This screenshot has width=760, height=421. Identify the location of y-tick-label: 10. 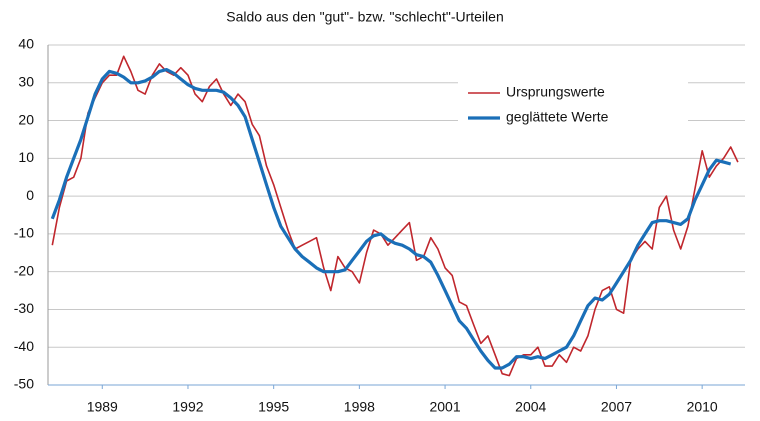
(26, 157).